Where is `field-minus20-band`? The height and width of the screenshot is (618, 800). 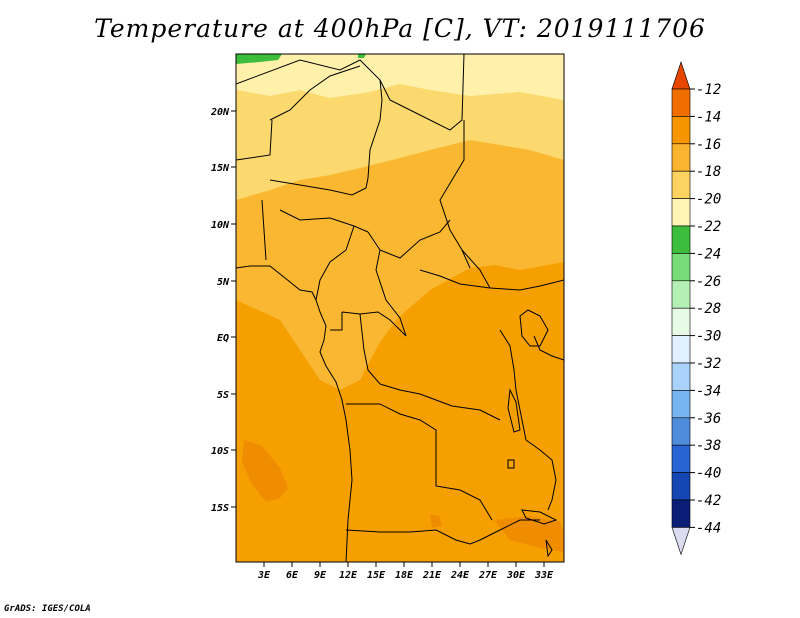 field-minus20-band is located at coordinates (400, 77).